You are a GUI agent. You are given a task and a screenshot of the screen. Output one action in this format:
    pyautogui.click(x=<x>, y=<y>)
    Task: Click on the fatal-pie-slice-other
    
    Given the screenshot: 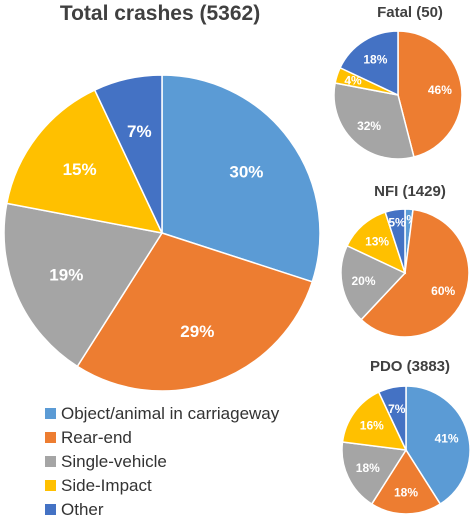 What is the action you would take?
    pyautogui.click(x=369, y=63)
    